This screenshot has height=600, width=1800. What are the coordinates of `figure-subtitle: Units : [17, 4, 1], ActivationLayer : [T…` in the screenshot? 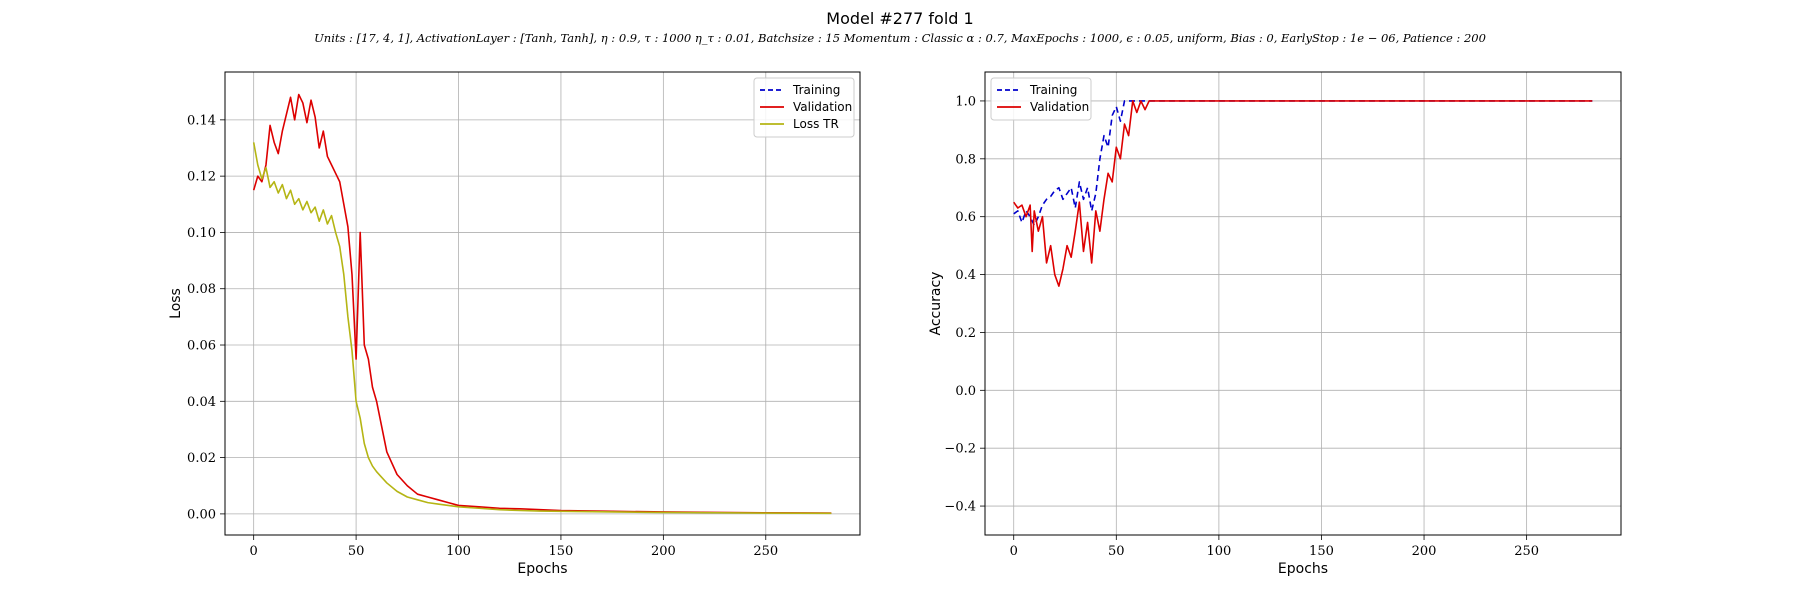 It's located at (900, 38).